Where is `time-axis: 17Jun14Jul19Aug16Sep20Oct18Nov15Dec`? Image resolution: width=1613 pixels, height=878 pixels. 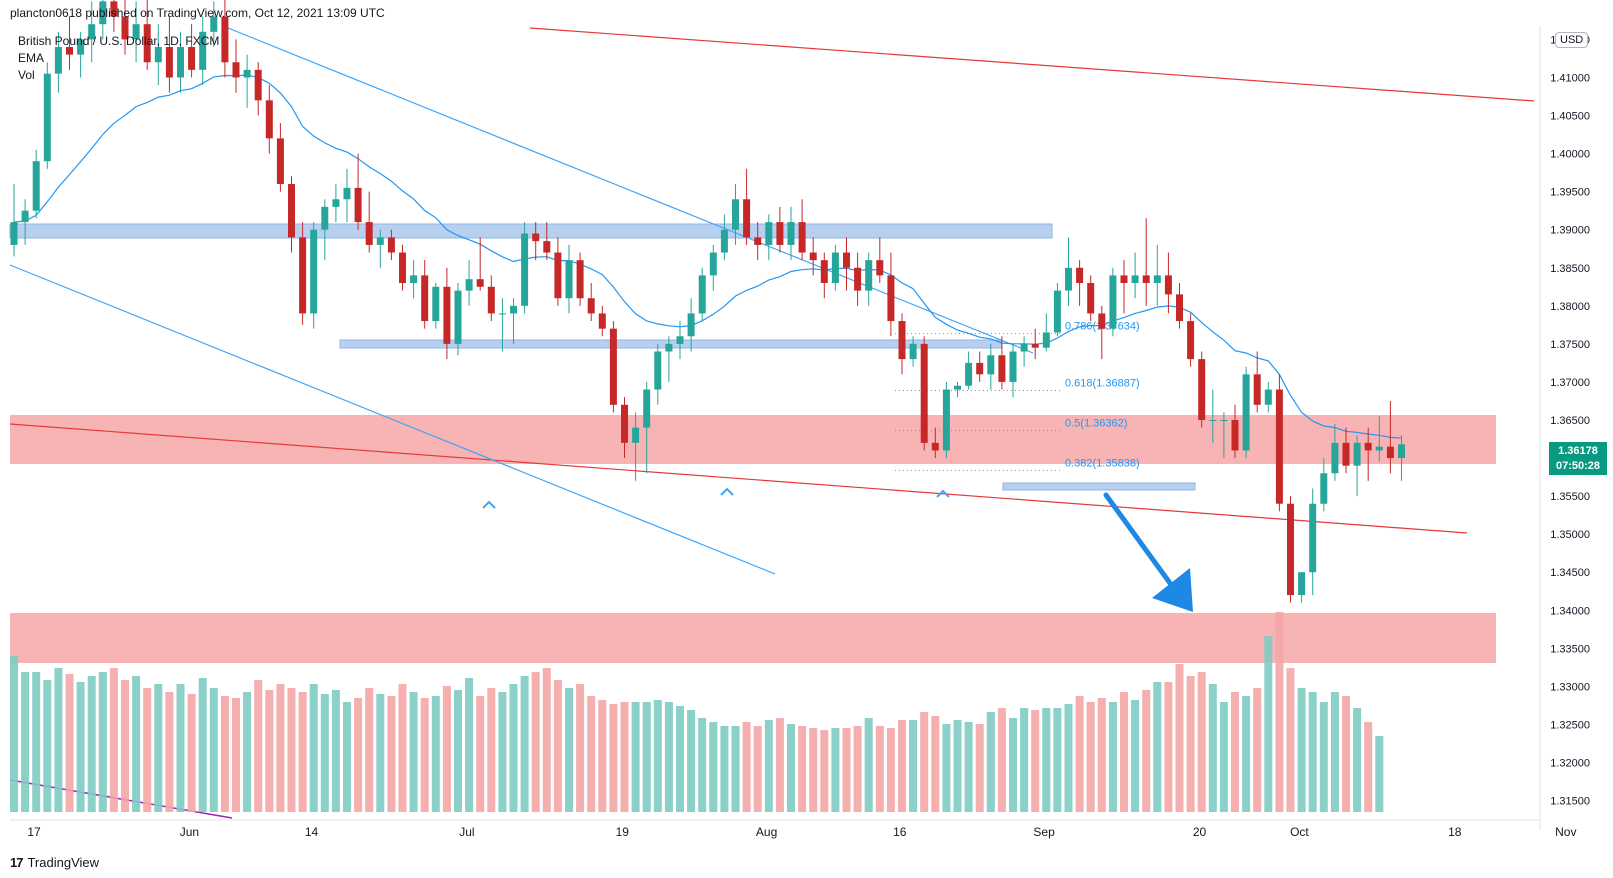
time-axis: 17Jun14Jul19Aug16Sep20Oct18Nov15Dec is located at coordinates (820, 832).